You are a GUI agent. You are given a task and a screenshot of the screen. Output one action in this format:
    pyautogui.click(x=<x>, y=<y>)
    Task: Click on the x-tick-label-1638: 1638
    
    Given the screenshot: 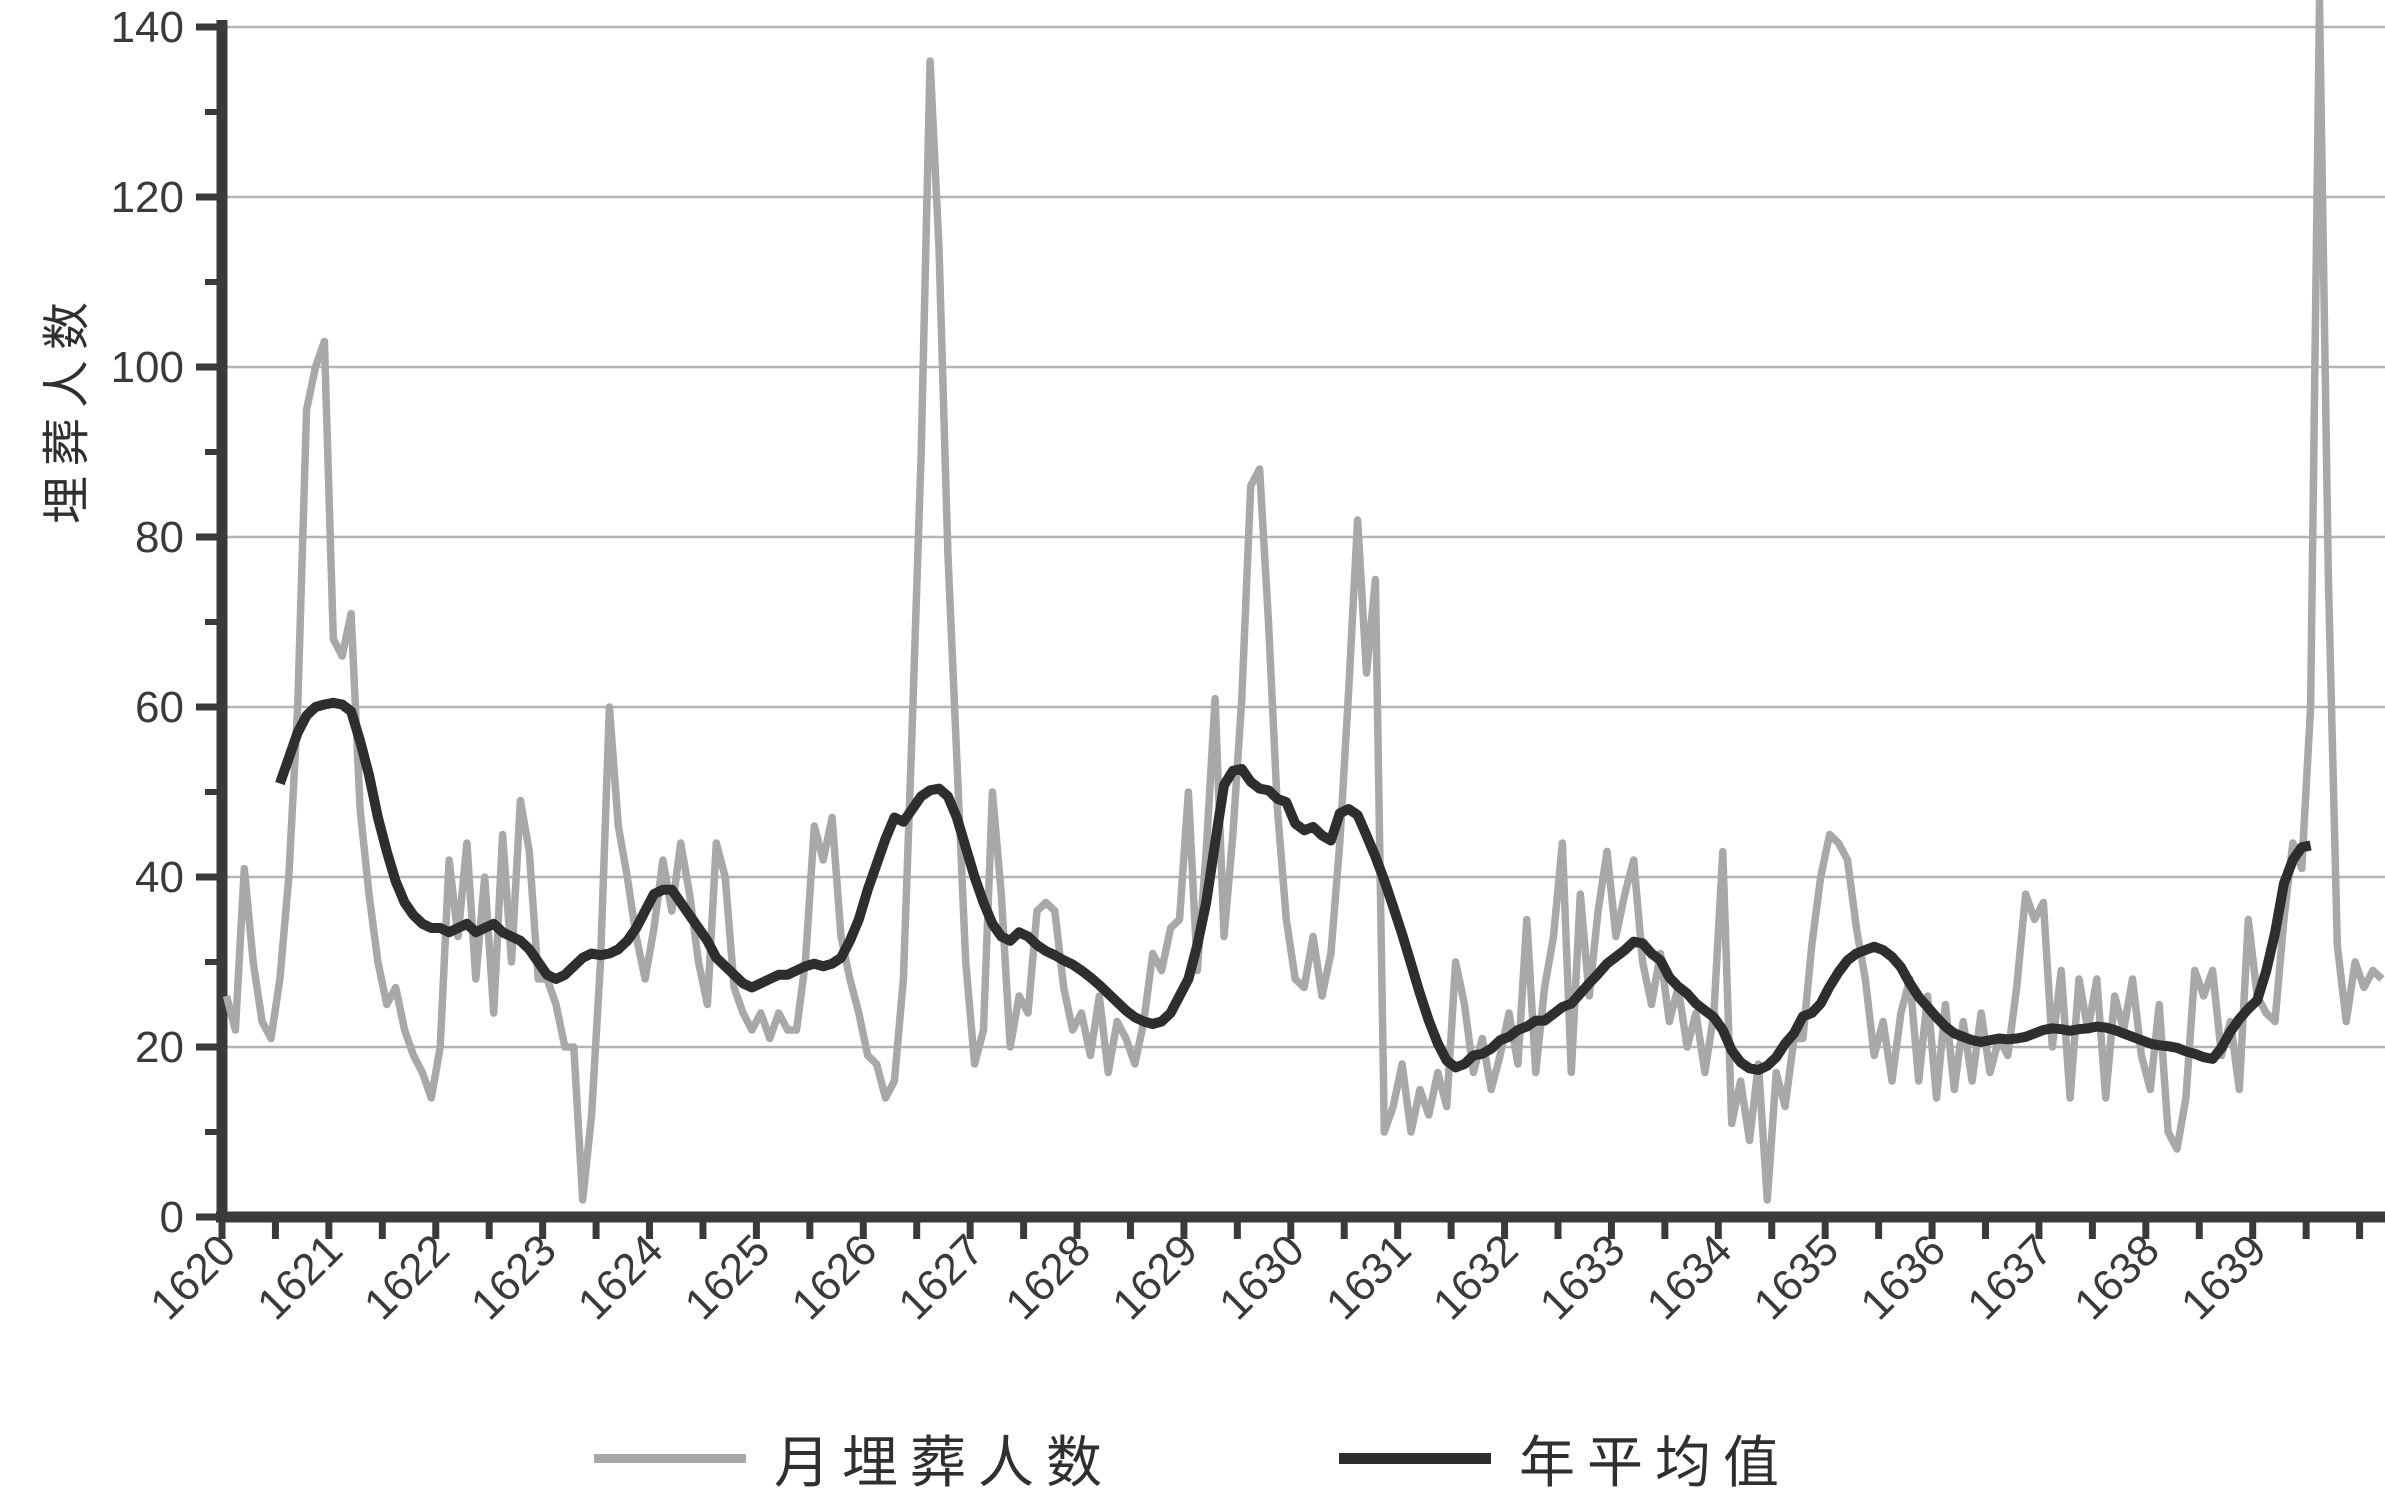 What is the action you would take?
    pyautogui.click(x=2117, y=1277)
    